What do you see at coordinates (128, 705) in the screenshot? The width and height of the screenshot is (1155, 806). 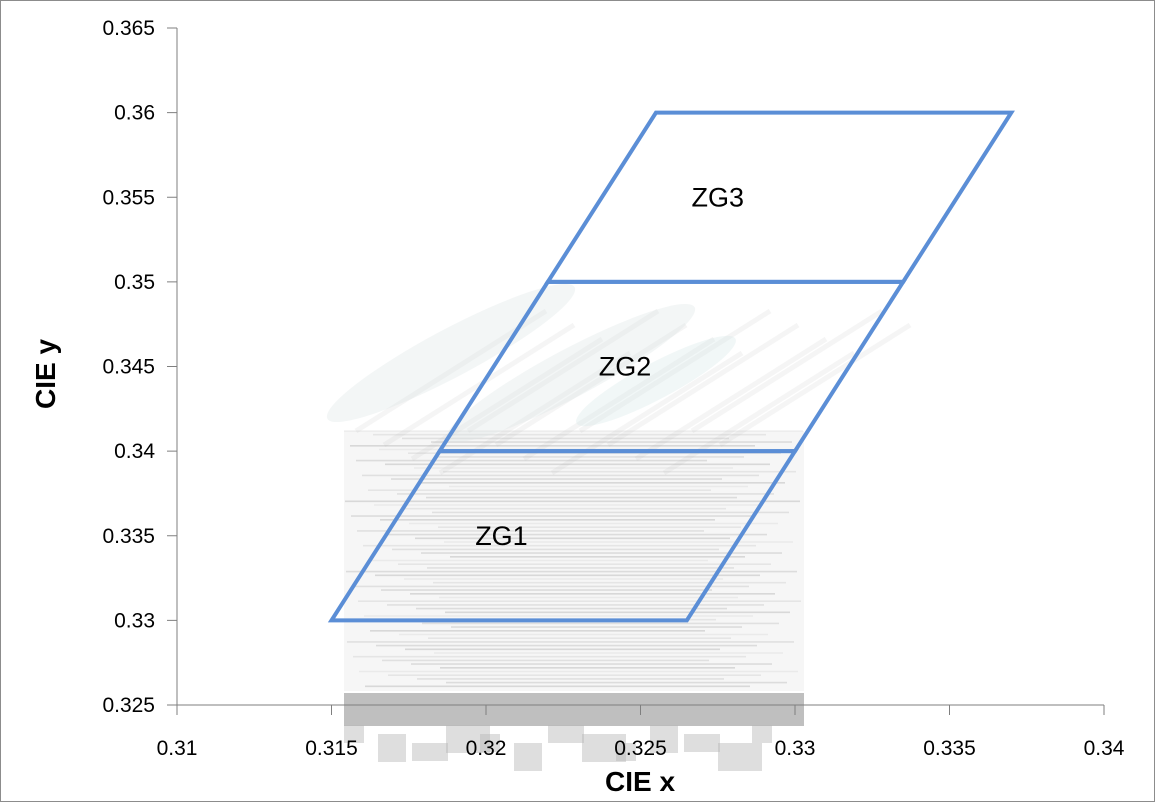 I see `y-tick-label: 0.325` at bounding box center [128, 705].